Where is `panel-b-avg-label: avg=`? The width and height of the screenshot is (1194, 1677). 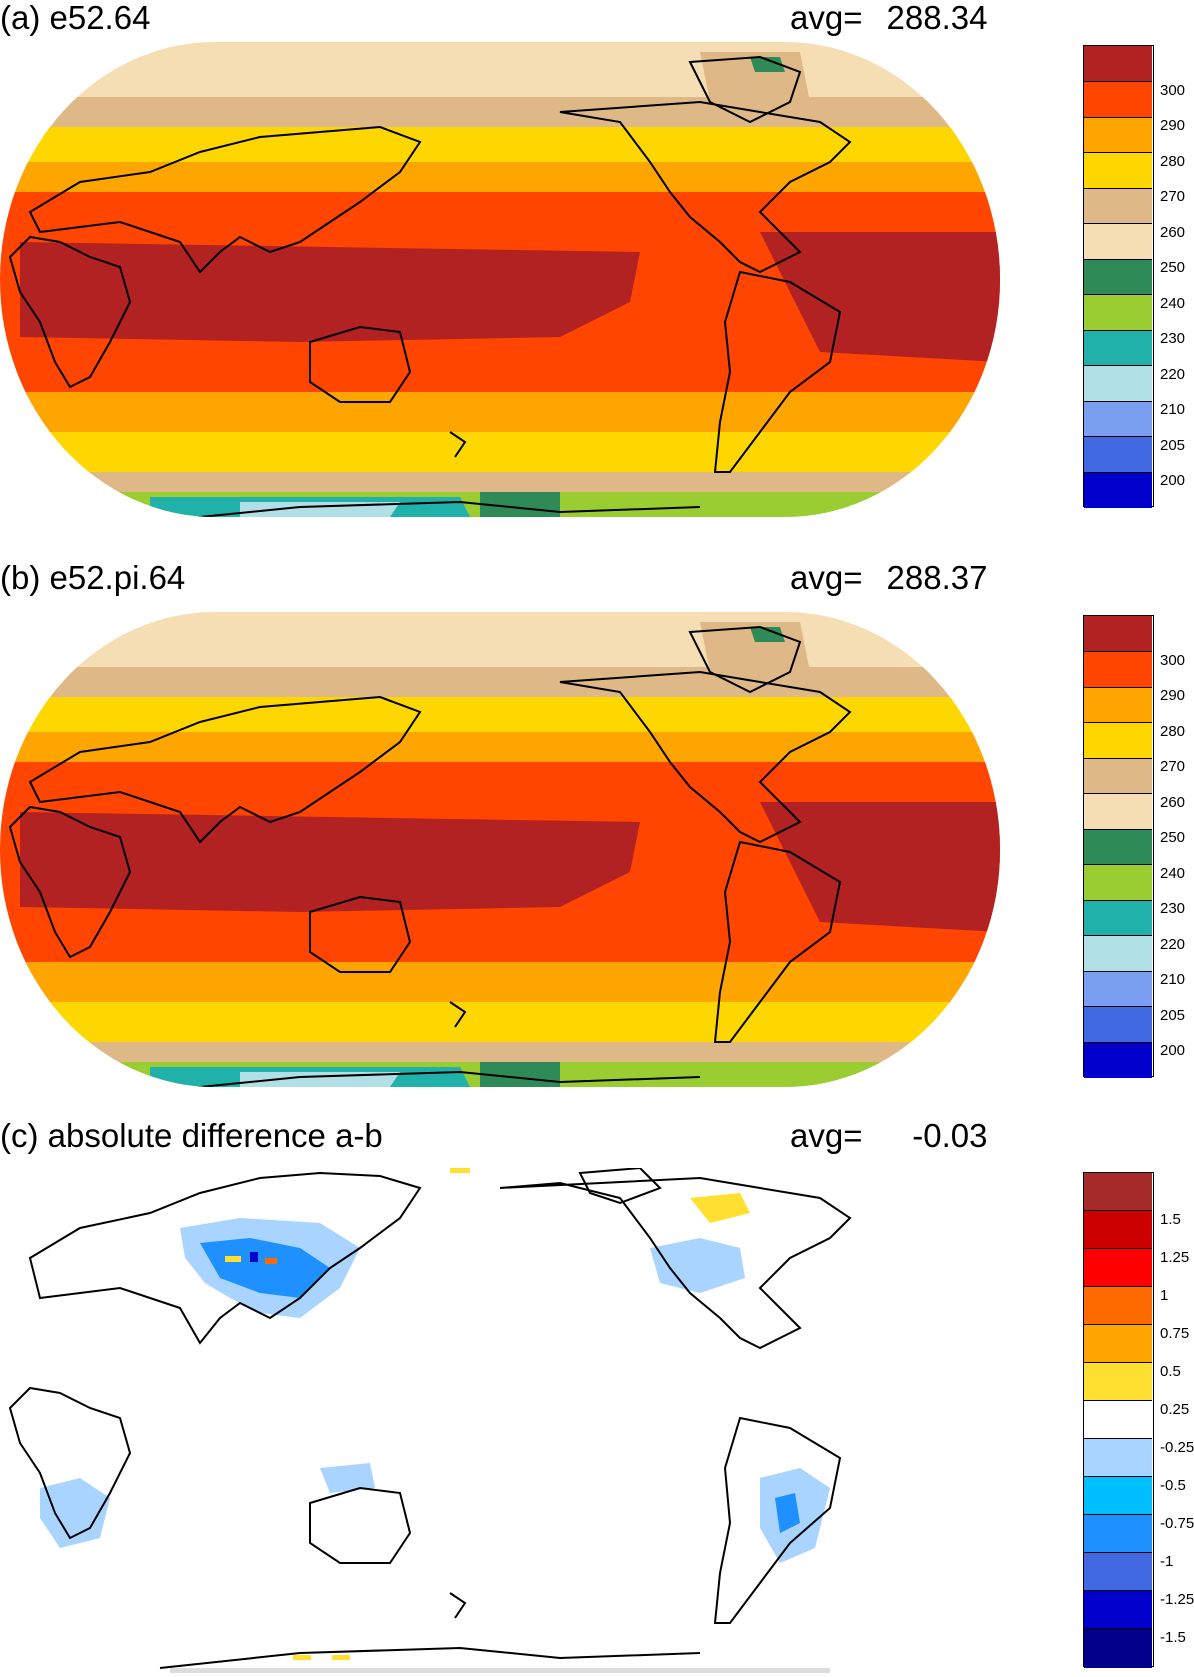
panel-b-avg-label: avg= is located at coordinates (826, 577).